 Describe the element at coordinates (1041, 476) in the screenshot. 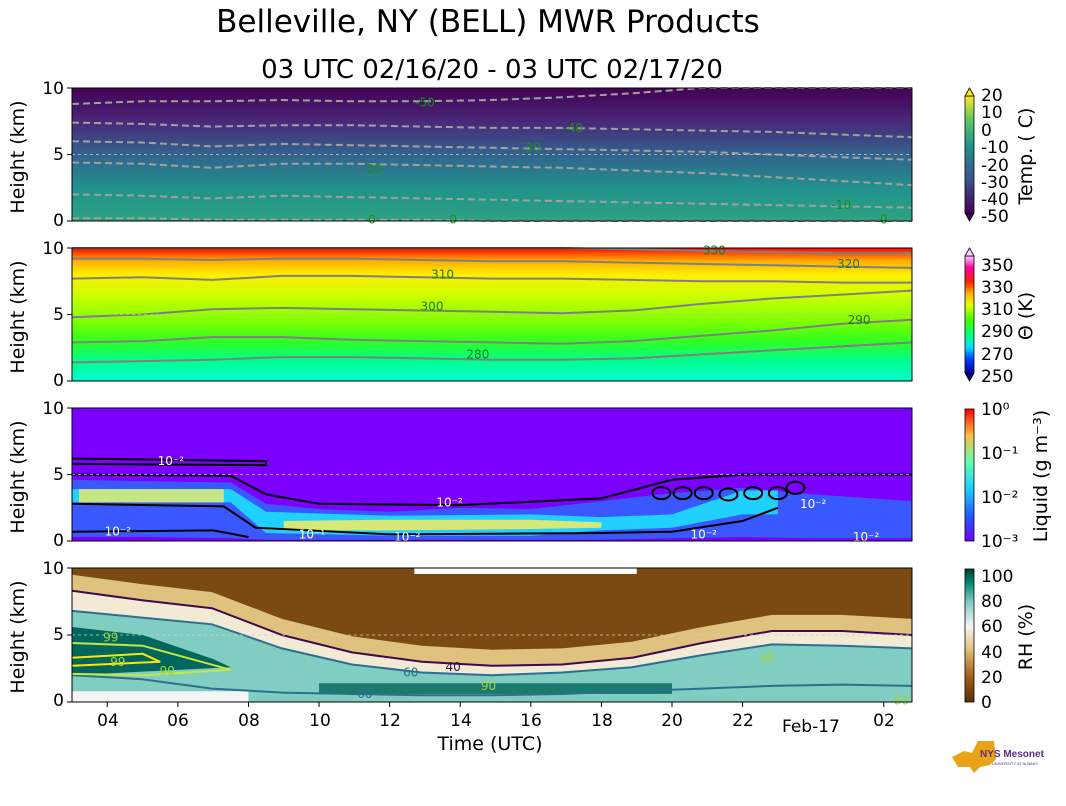

I see `cbar-label-liquid: Liquid (g m⁻³)` at that location.